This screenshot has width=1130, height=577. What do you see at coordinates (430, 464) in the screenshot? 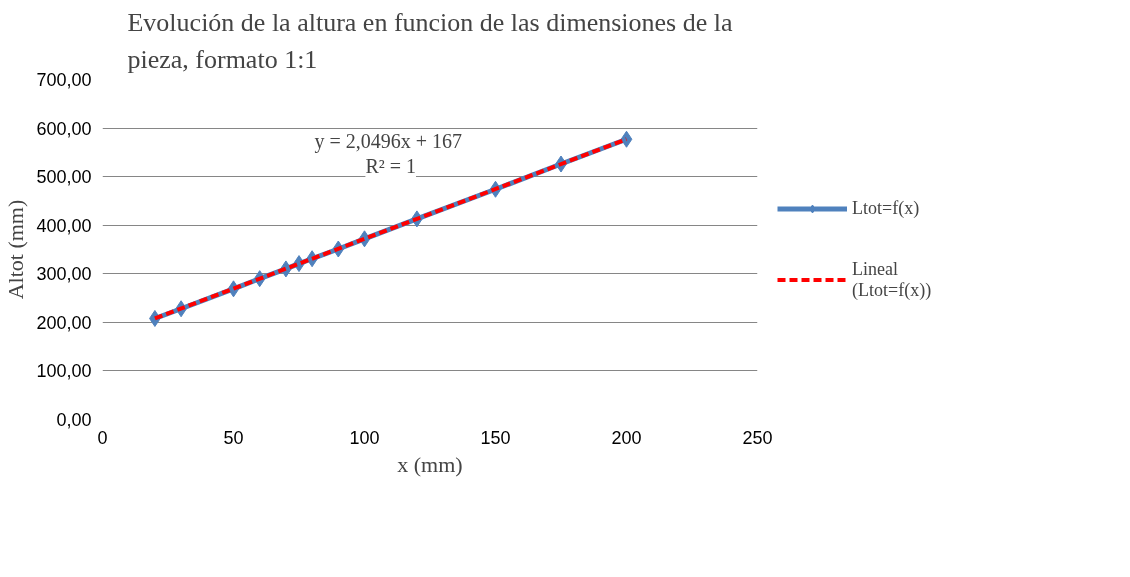
I see `x-axis-title: x (mm)` at bounding box center [430, 464].